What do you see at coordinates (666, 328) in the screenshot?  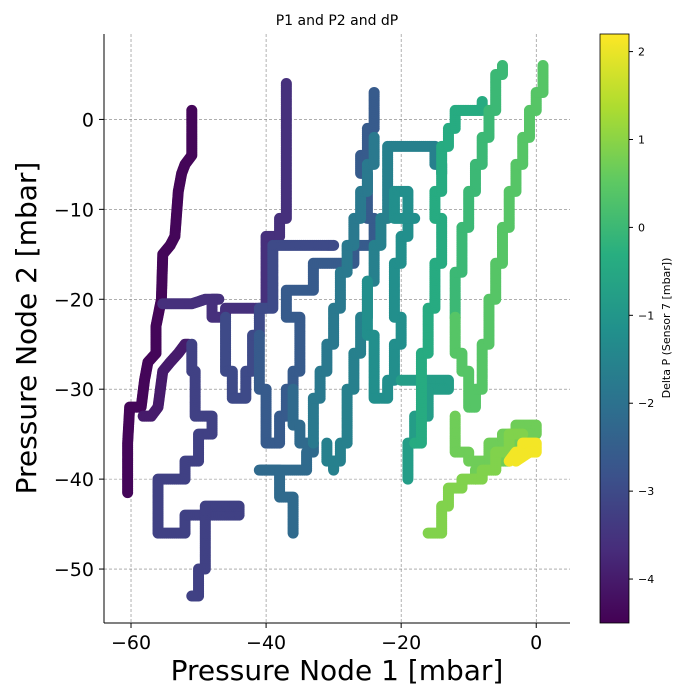 I see `colorbar-label: Delta P (Sensor 7 [mbar])` at bounding box center [666, 328].